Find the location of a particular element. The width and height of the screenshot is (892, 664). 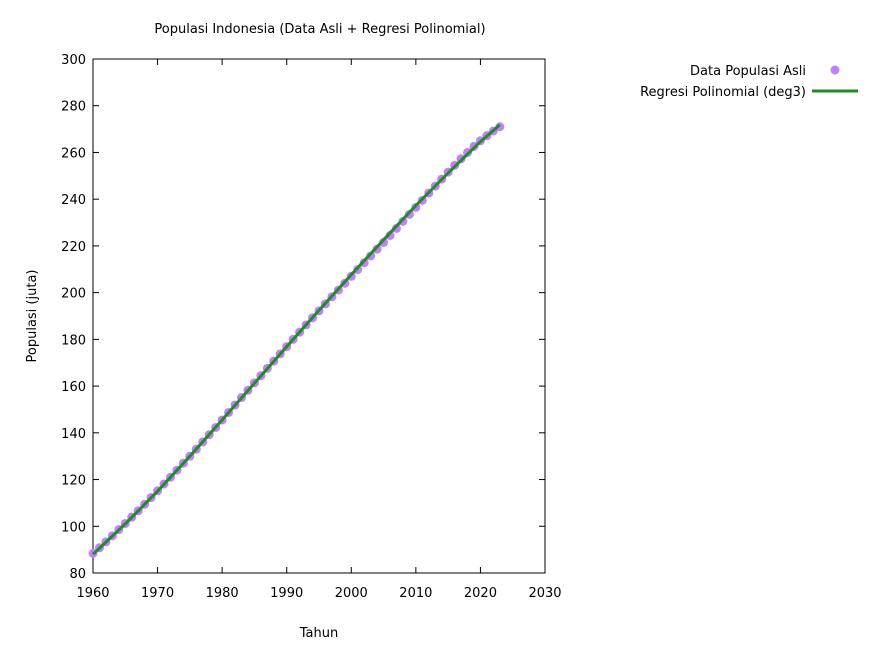

x-tick-label: 1980 is located at coordinates (222, 593).